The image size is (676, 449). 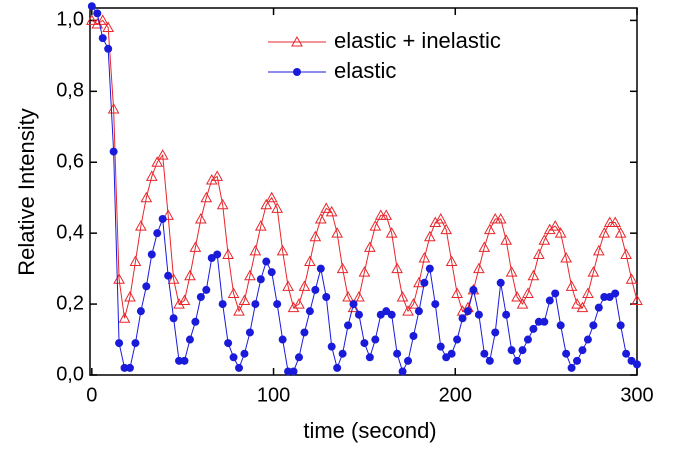 What do you see at coordinates (273, 395) in the screenshot?
I see `x-tick-label: 100` at bounding box center [273, 395].